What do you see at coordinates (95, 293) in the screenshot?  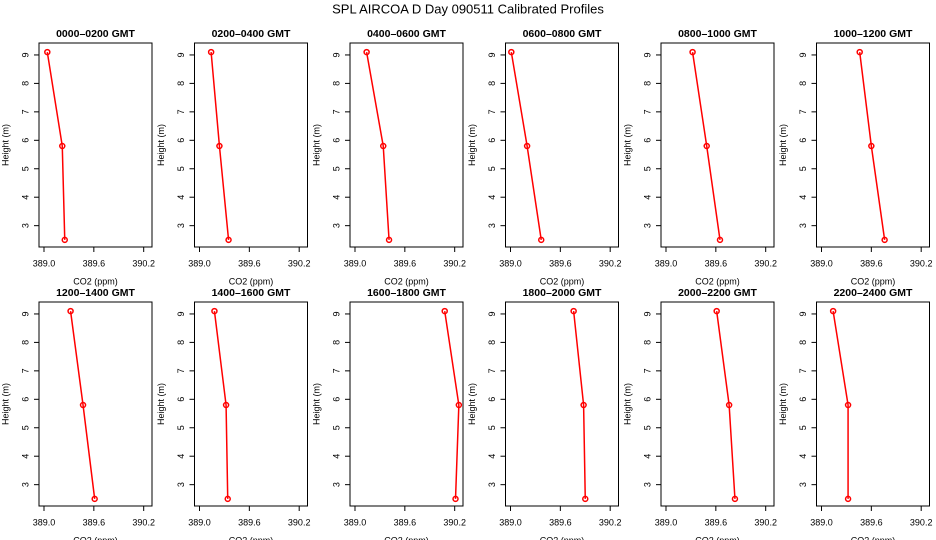 I see `panel-title: 1200–1400 GMT` at bounding box center [95, 293].